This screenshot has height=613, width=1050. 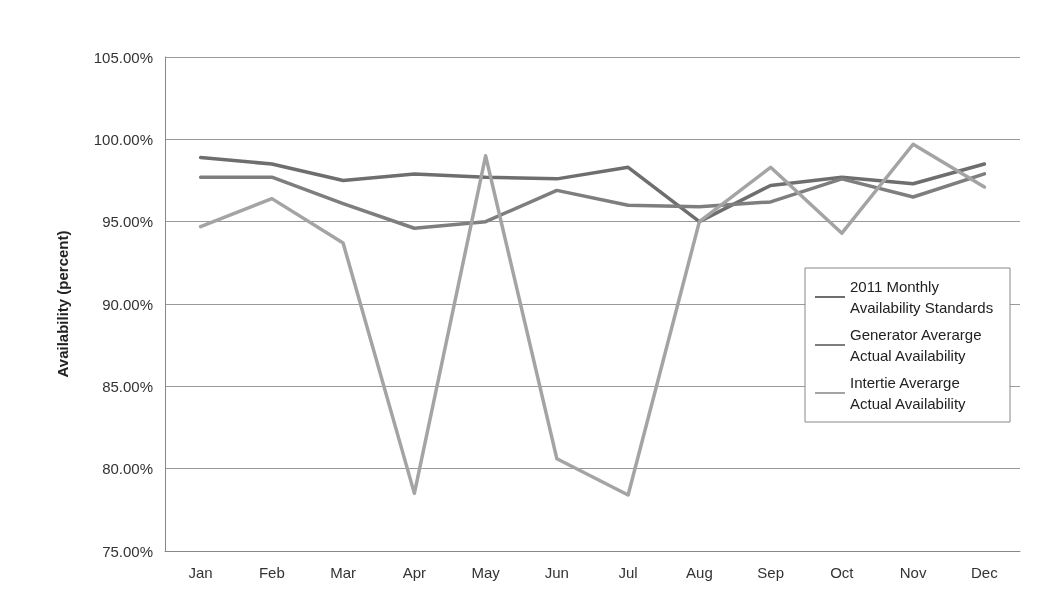 What do you see at coordinates (628, 572) in the screenshot?
I see `x-tick-label: Jul` at bounding box center [628, 572].